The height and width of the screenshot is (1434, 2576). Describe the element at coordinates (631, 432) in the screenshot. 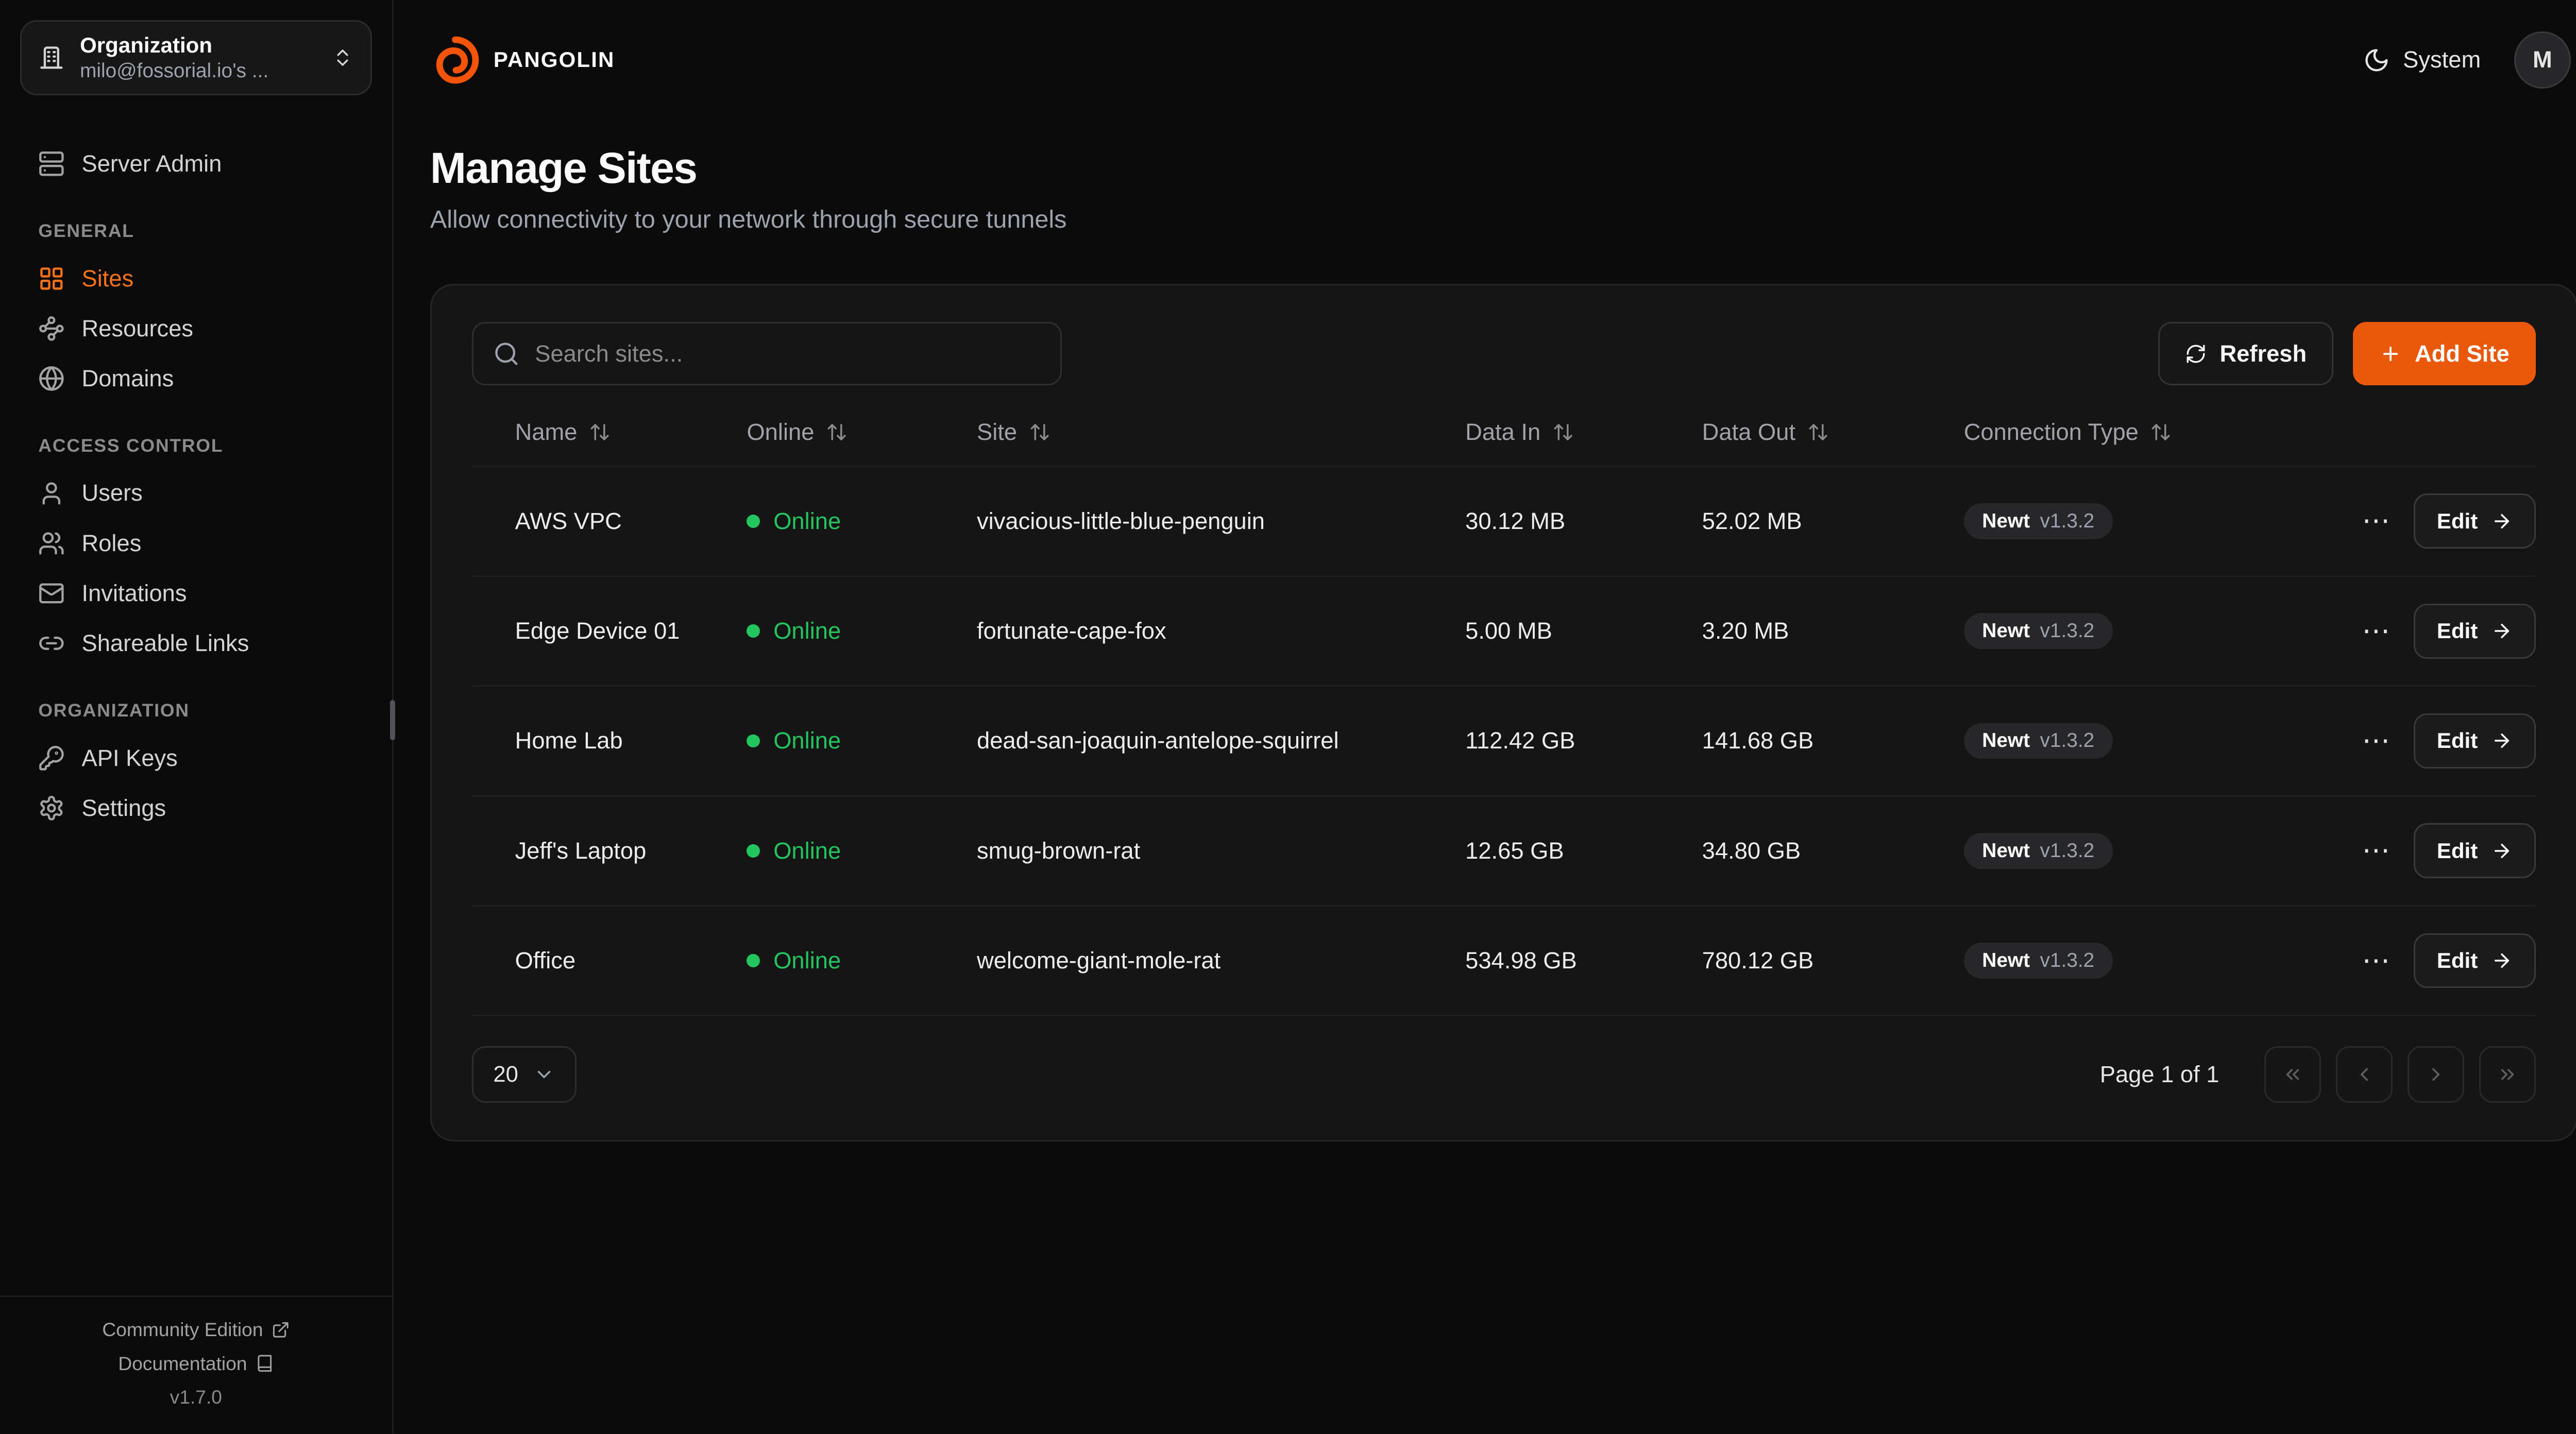

I see `column-header-name: Name` at that location.